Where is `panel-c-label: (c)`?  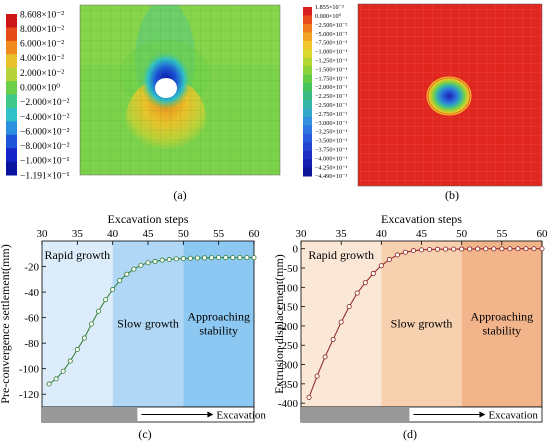
panel-c-label: (c) is located at coordinates (144, 434).